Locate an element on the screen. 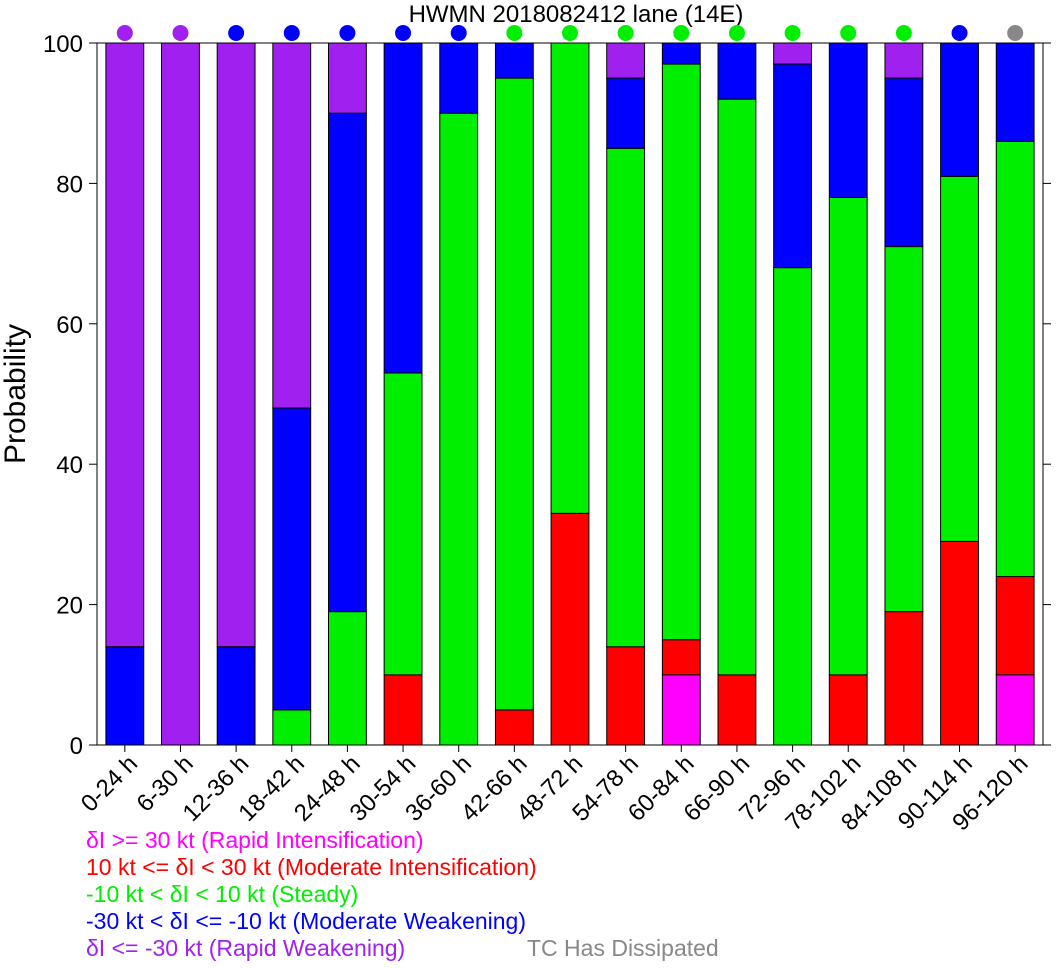 The height and width of the screenshot is (968, 1057). bar-segment-st-42-66h is located at coordinates (514, 394).